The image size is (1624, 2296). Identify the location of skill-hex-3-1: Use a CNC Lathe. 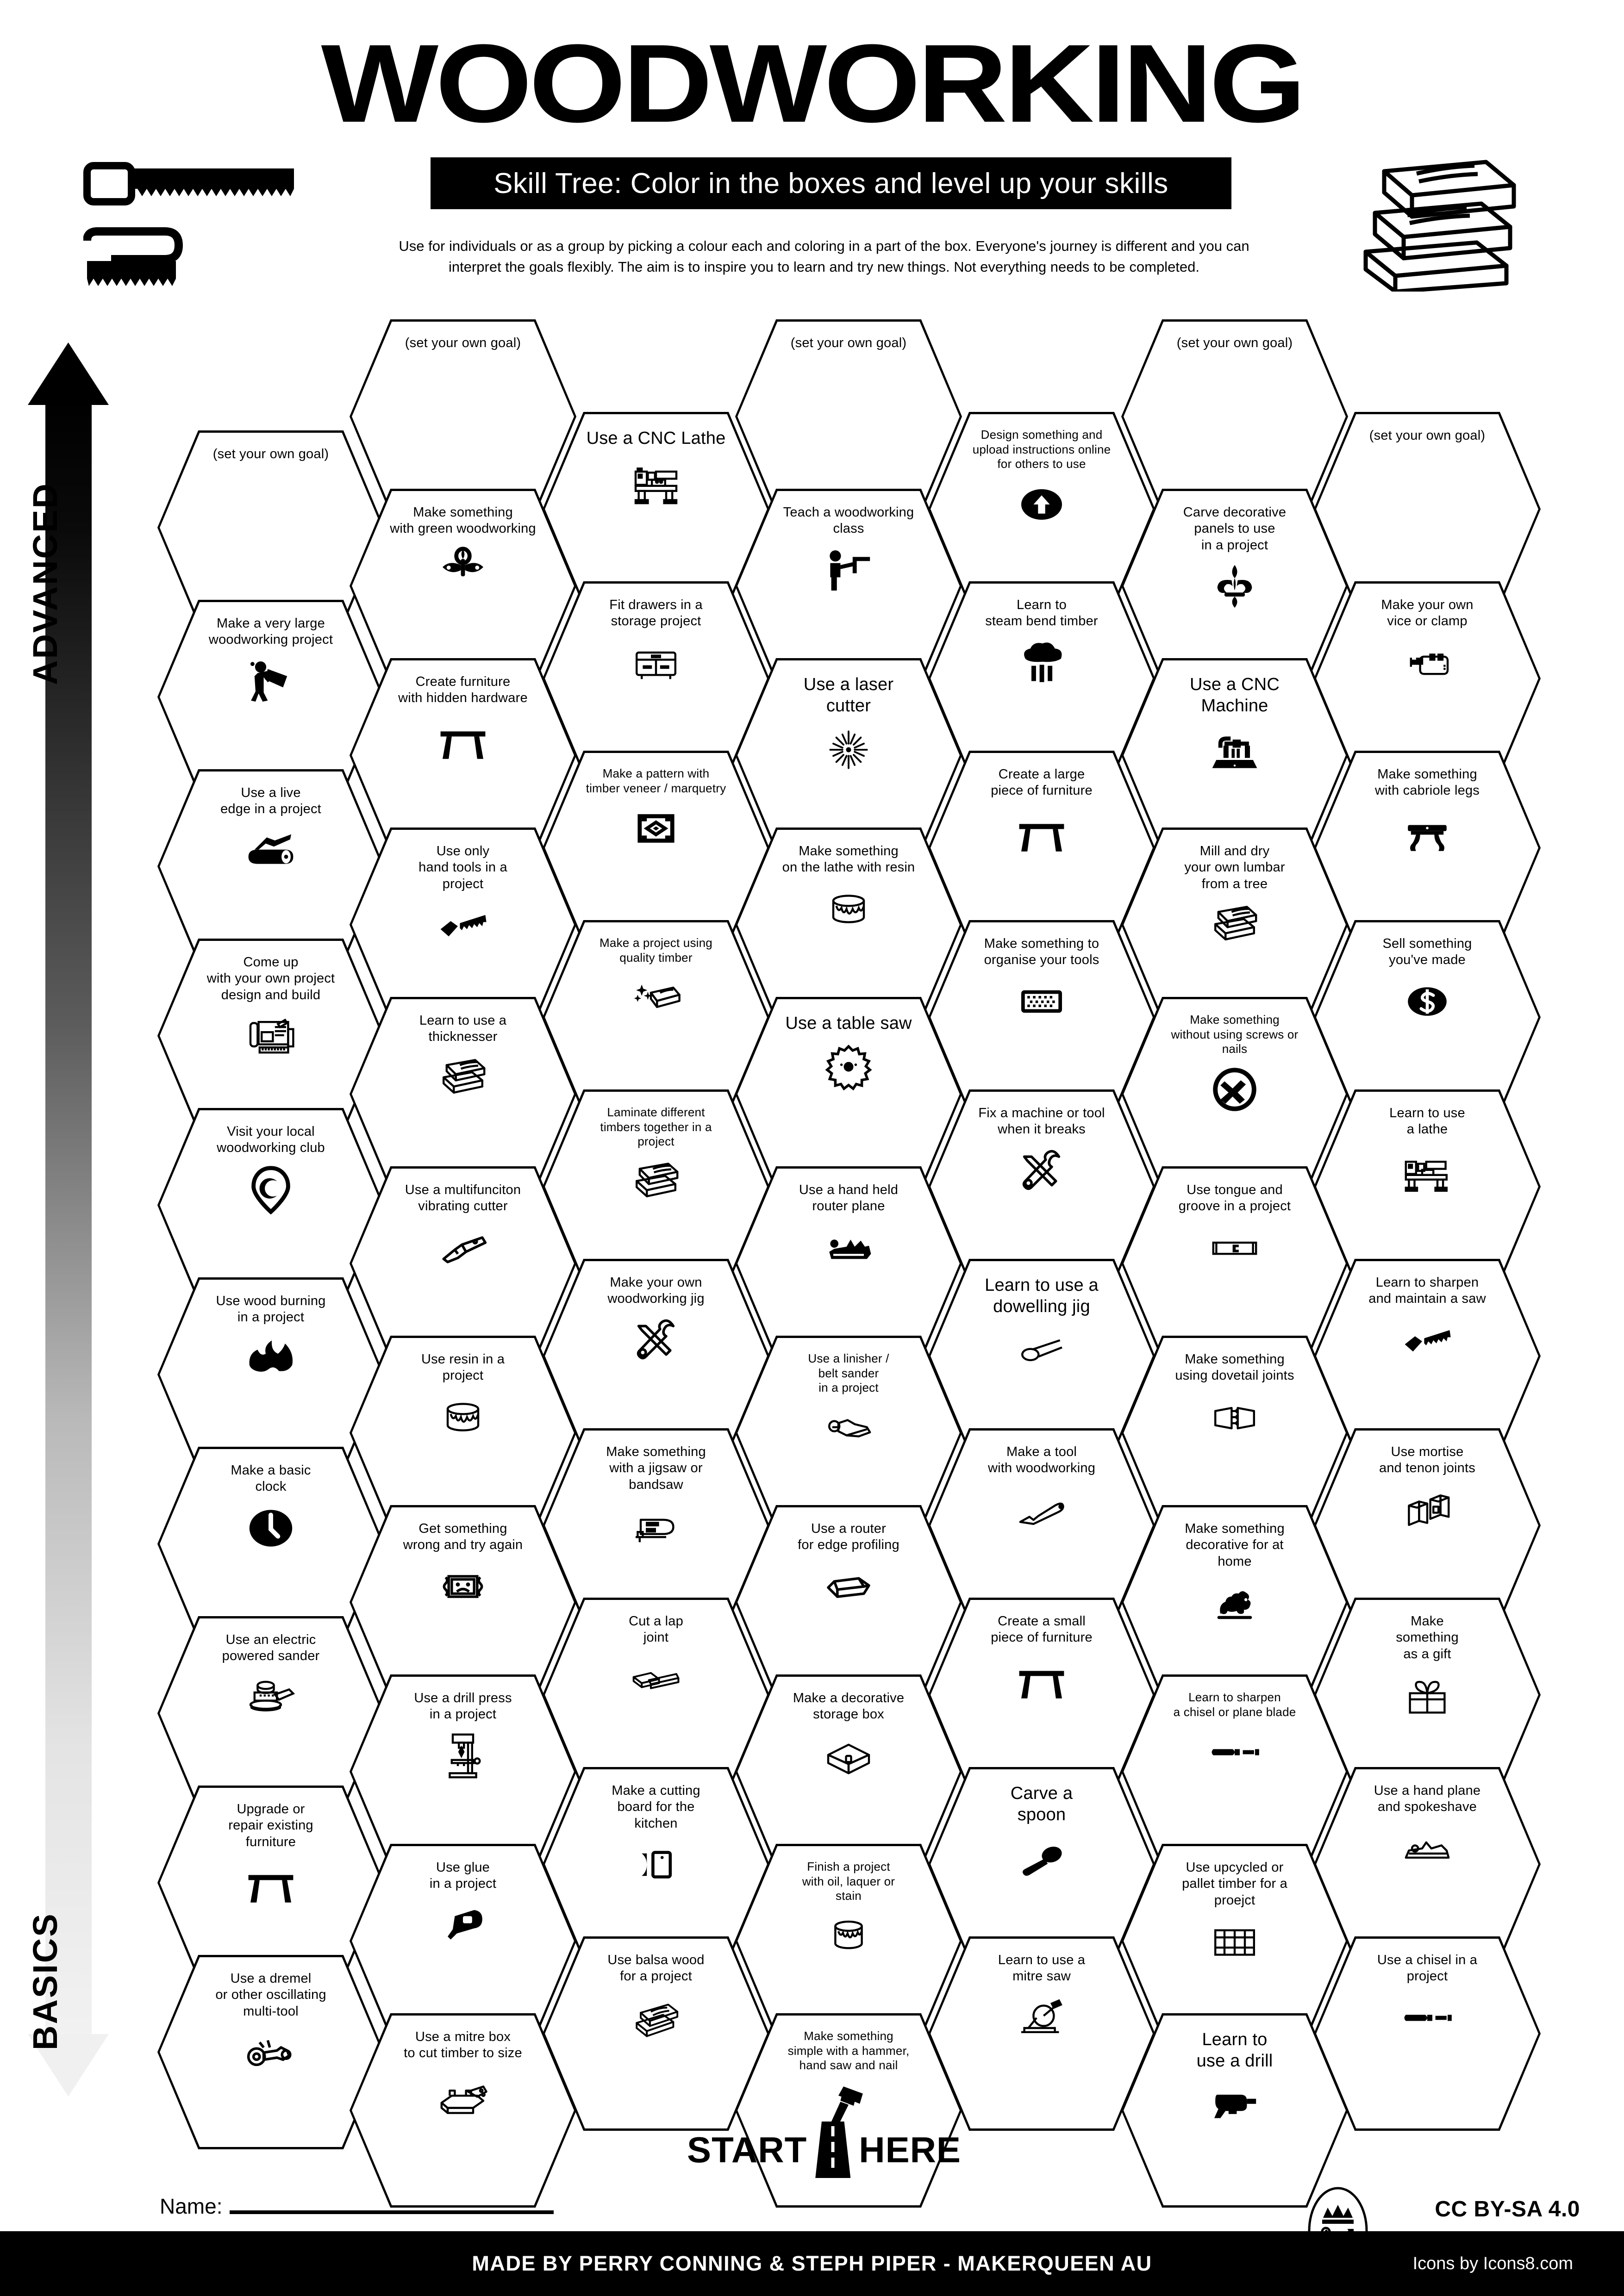
(656, 509).